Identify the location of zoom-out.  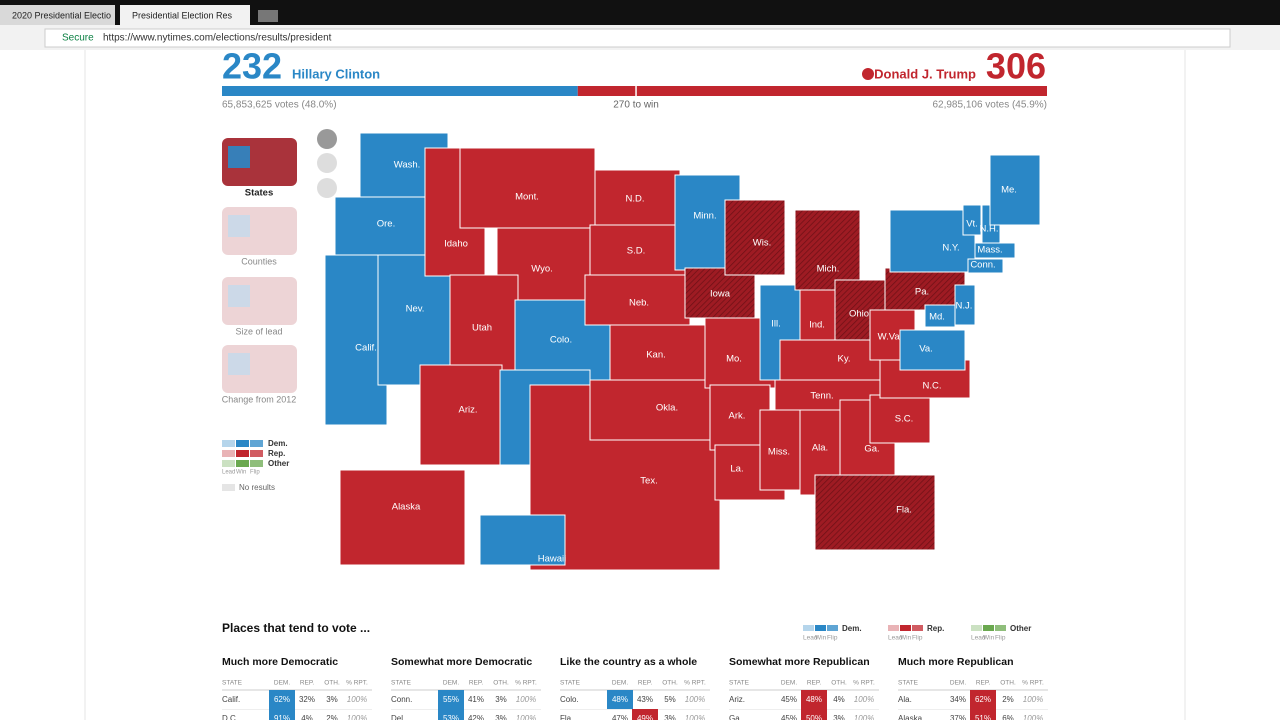
(327, 163).